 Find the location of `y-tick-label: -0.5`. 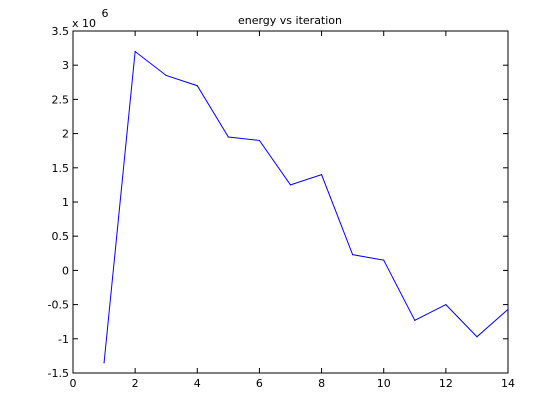

y-tick-label: -0.5 is located at coordinates (58, 305).